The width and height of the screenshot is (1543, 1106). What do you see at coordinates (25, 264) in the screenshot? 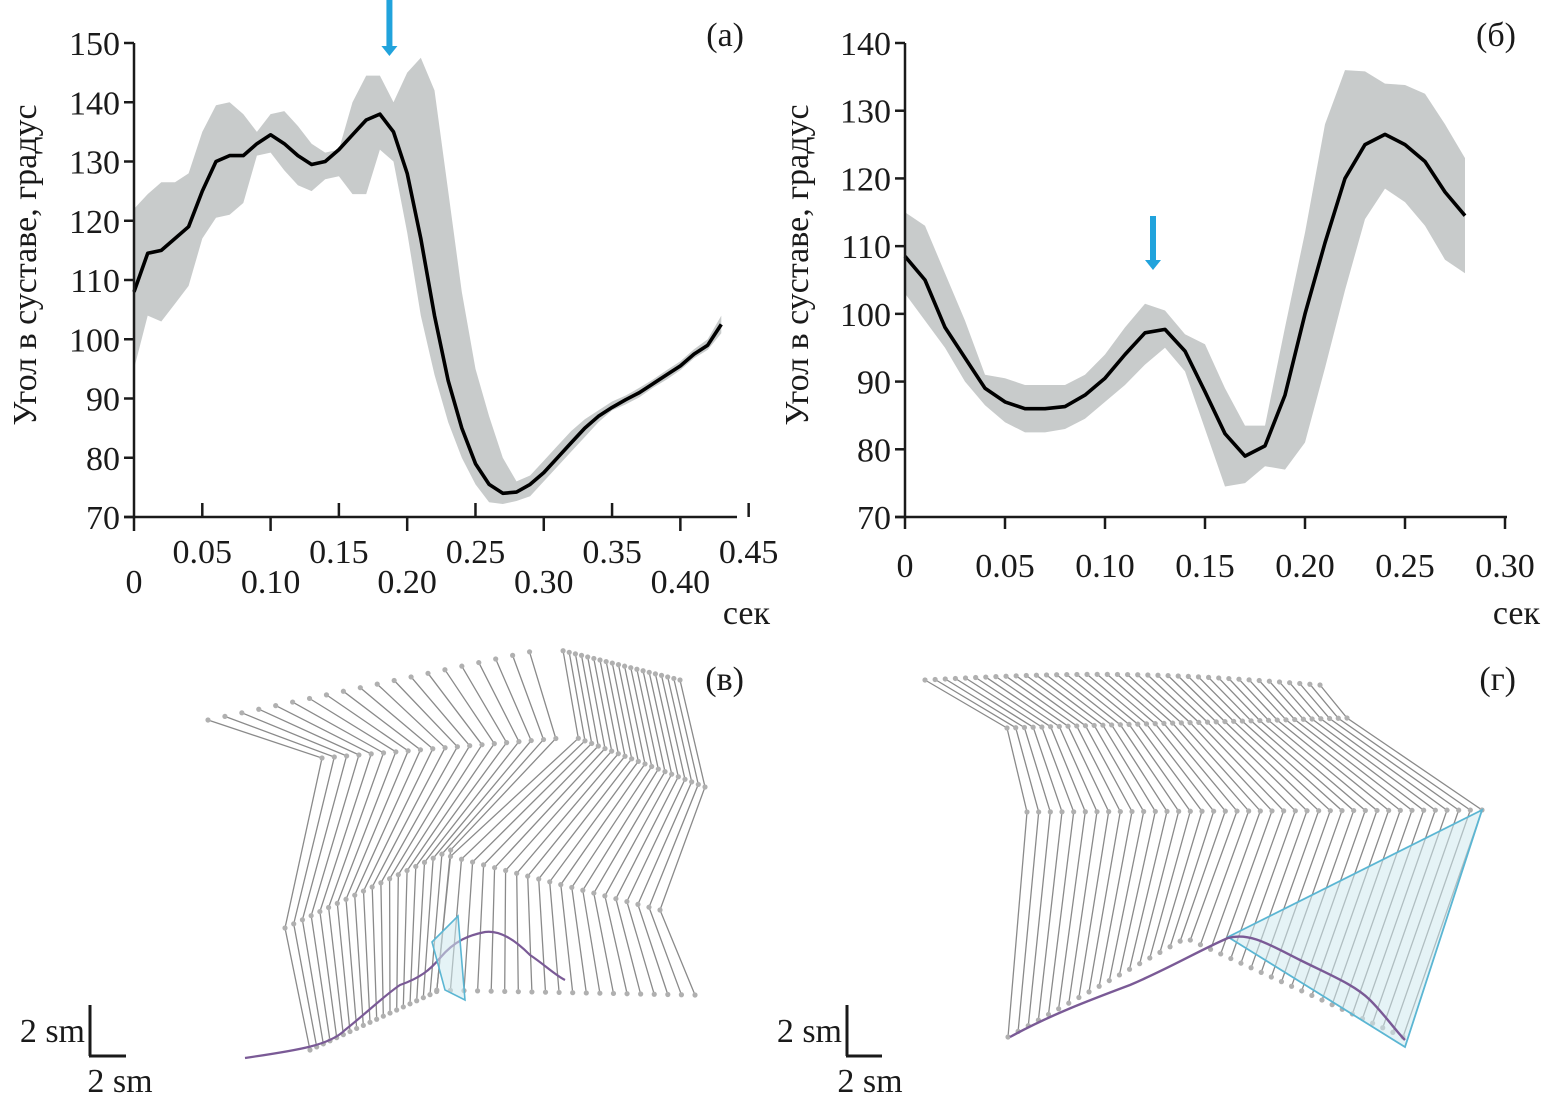
I see `chart-a-y-axis-title: Угол в суставе, градус` at bounding box center [25, 264].